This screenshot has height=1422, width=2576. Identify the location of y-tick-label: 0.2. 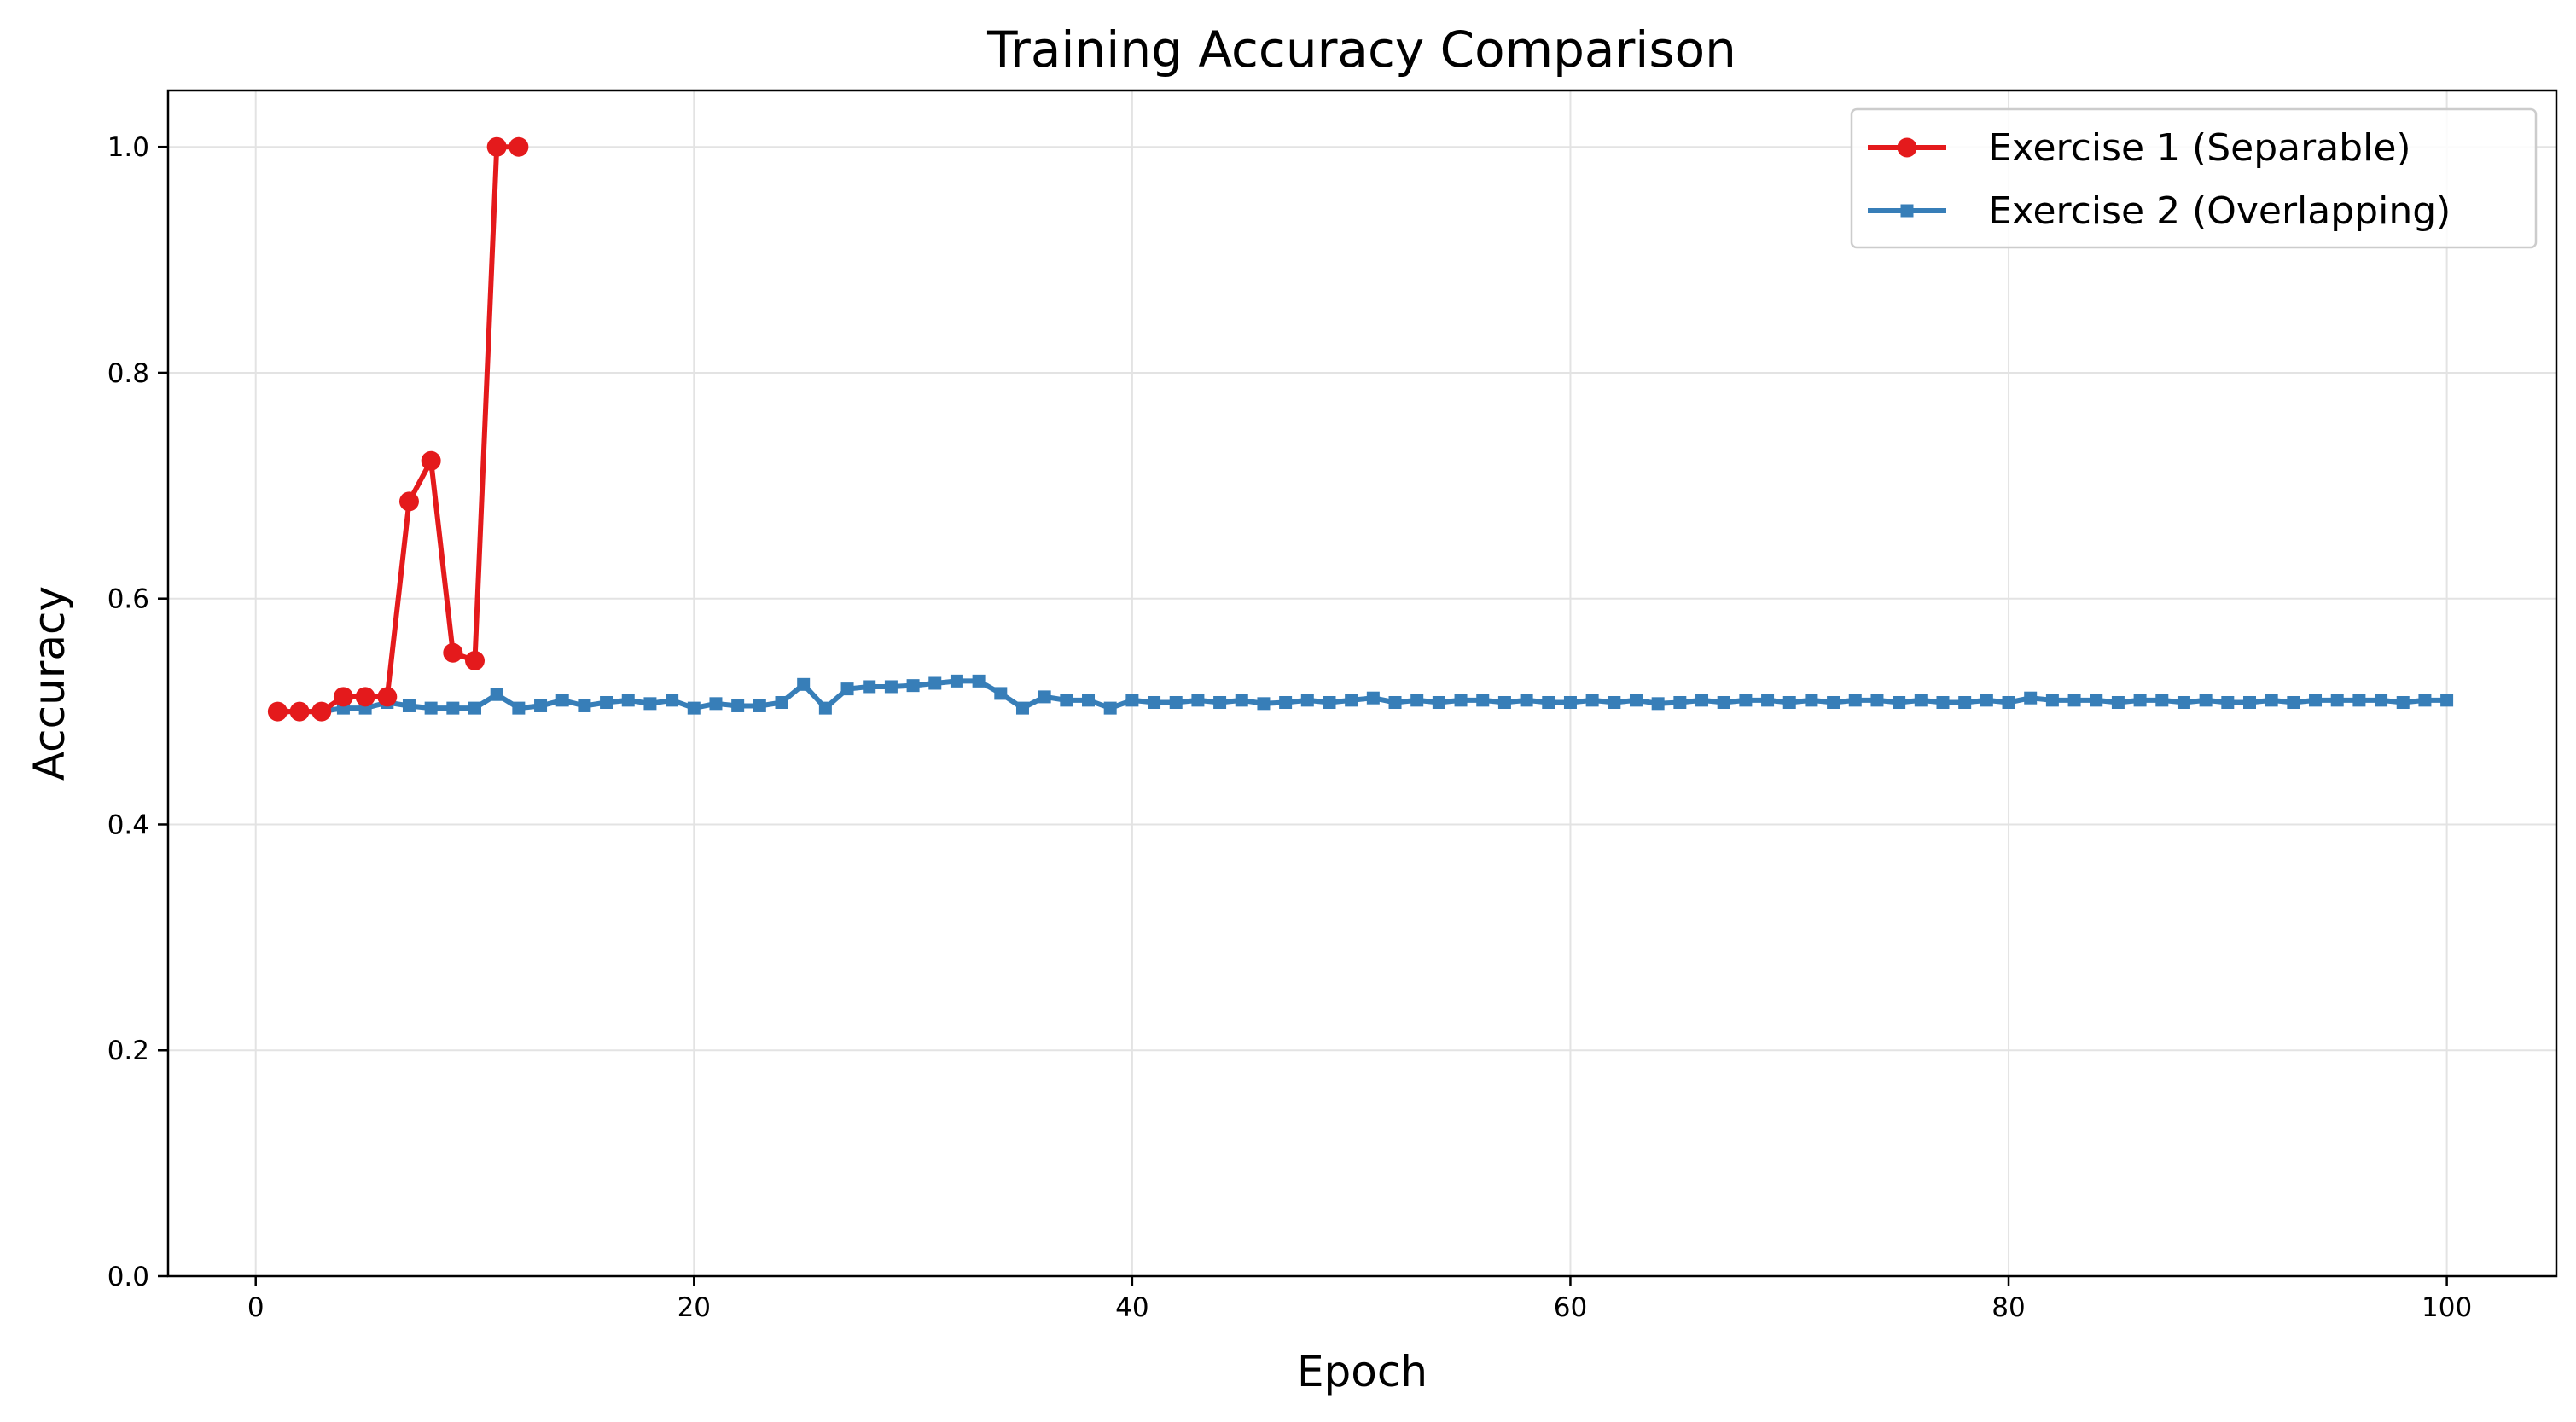
(128, 1051).